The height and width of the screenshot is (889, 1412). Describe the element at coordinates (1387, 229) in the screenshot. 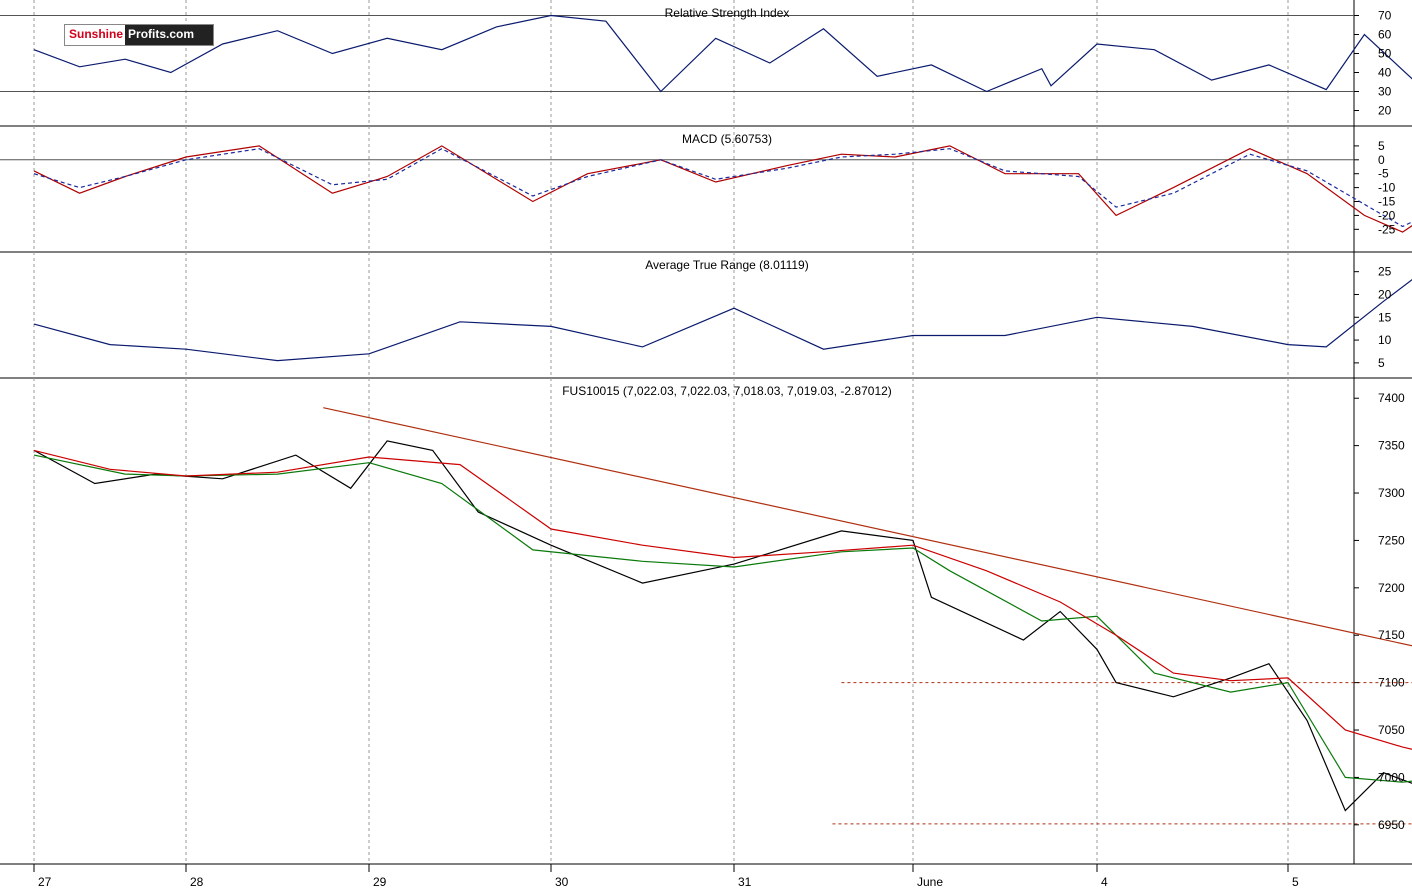

I see `y-tick-label-1-6: -25` at that location.